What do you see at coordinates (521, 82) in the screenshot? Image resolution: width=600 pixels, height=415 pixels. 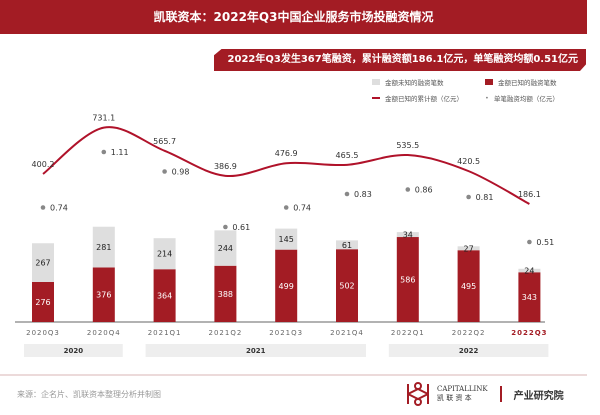 I see `legend-known: 金额已知的融资笔数` at bounding box center [521, 82].